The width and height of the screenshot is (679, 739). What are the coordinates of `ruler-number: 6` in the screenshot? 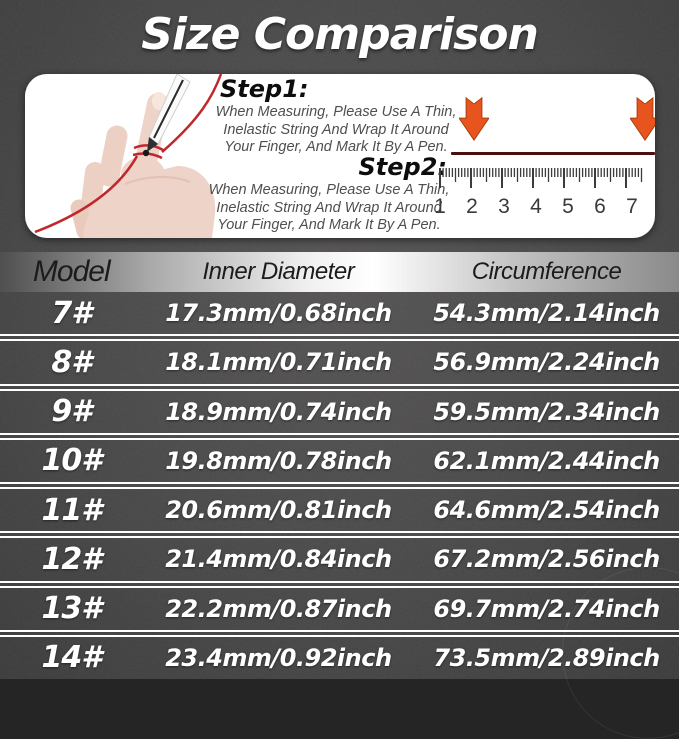 It's located at (600, 206).